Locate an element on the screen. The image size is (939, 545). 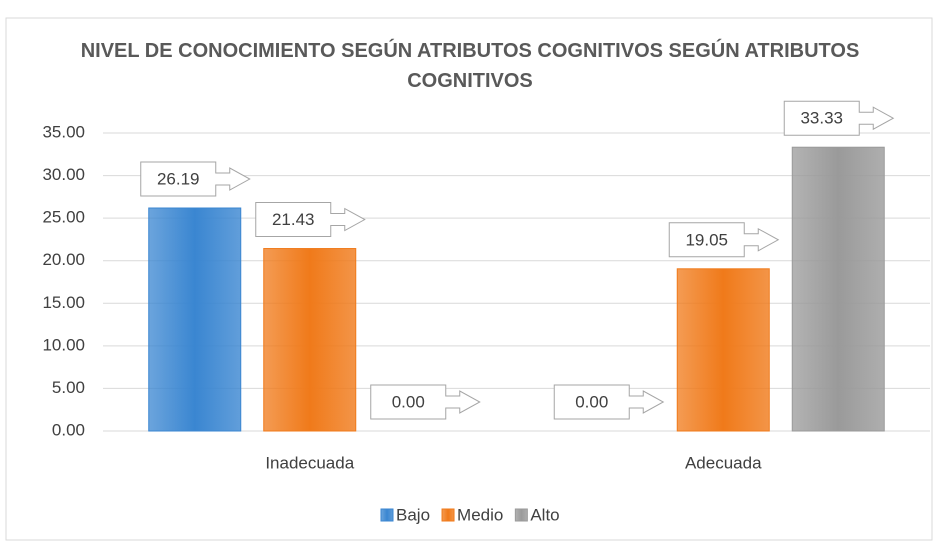
y-tick-label: 25.00 is located at coordinates (63, 217).